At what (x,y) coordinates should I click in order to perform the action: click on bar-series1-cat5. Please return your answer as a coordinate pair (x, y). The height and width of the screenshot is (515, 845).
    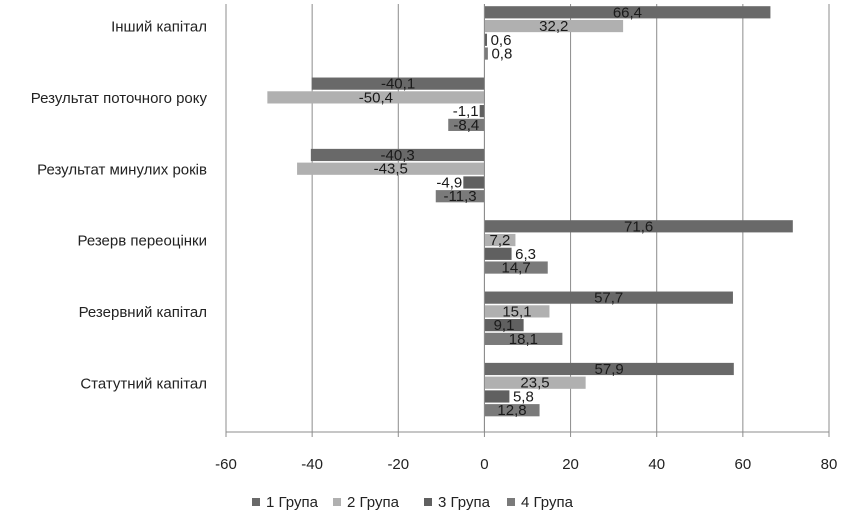
    Looking at the image, I should click on (627, 12).